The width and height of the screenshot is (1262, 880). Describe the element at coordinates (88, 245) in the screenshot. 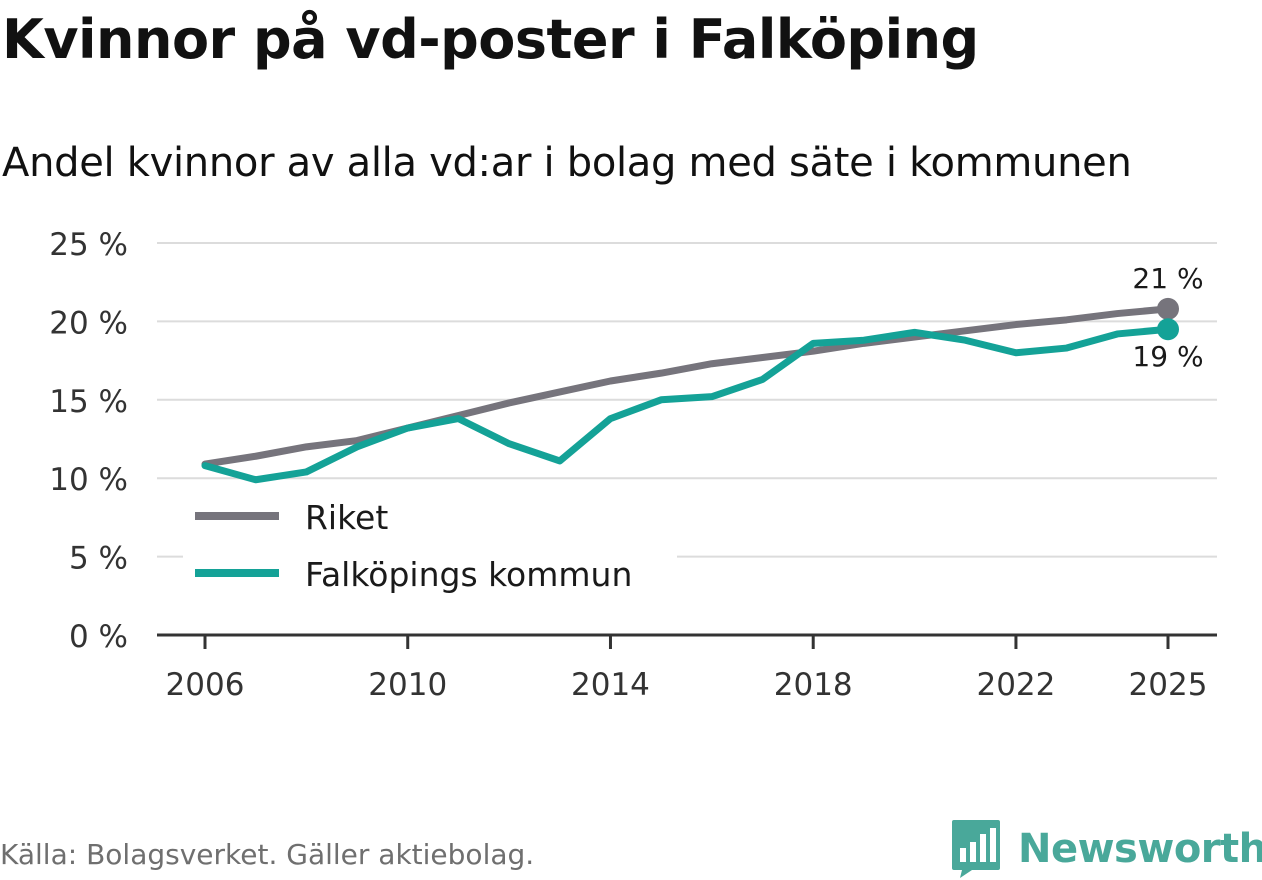

I see `y-tick-label: 25 %` at that location.